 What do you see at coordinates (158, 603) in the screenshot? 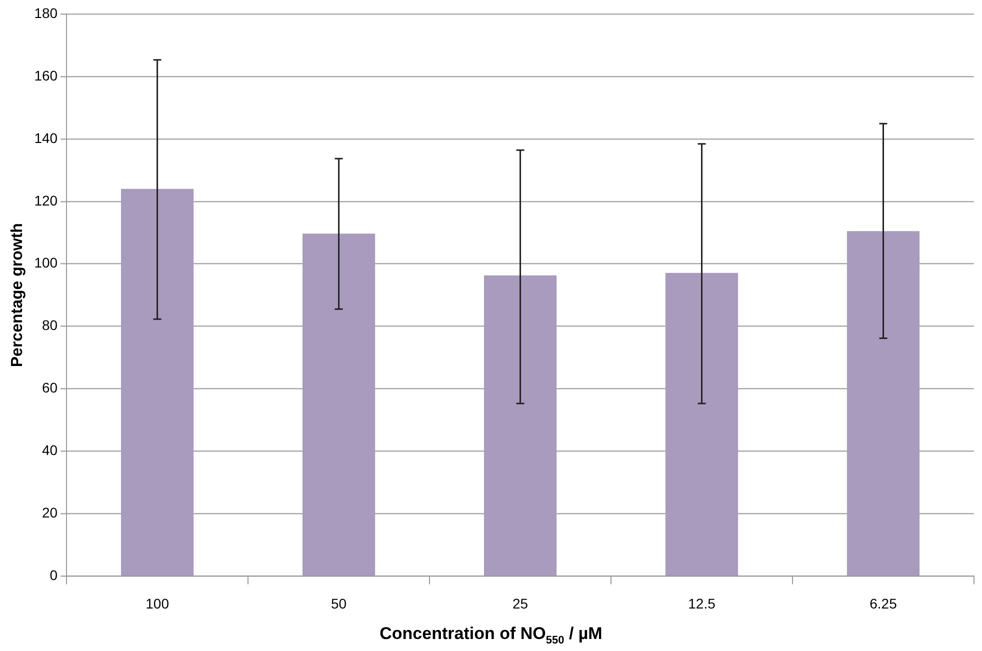
I see `x-tick-label: 100` at bounding box center [158, 603].